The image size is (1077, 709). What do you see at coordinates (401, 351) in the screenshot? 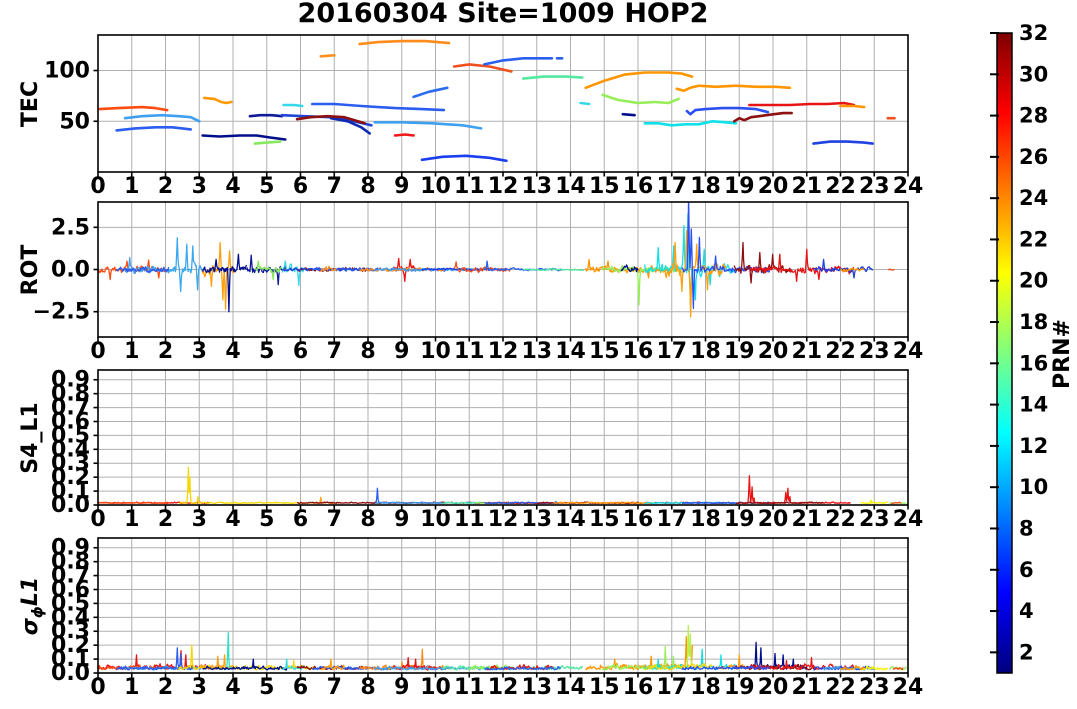
I see `x-tick-label: 9` at bounding box center [401, 351].